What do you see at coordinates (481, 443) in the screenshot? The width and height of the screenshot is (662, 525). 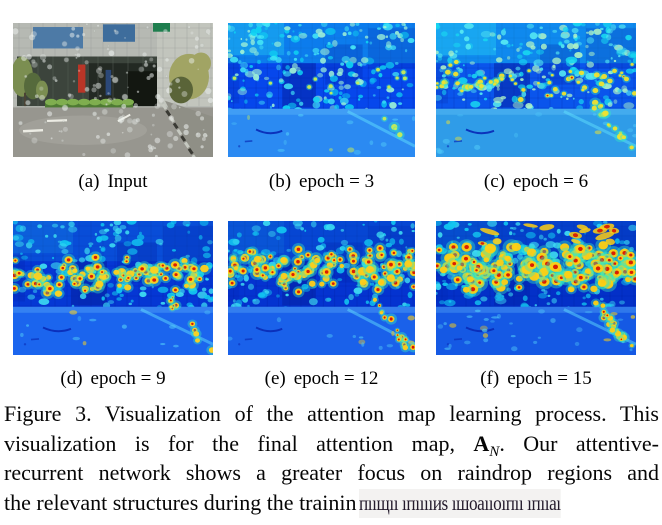 I see `attention-map-symbol: A` at bounding box center [481, 443].